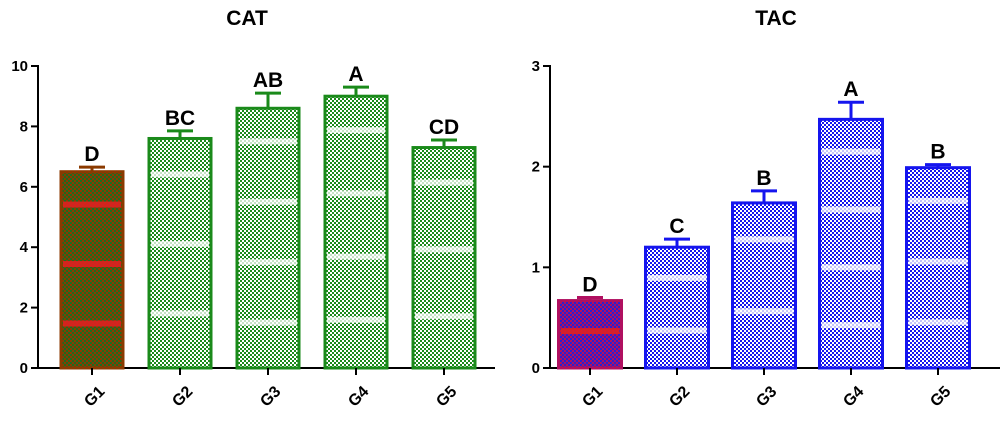  Describe the element at coordinates (24, 247) in the screenshot. I see `y-tick-label: 4` at that location.